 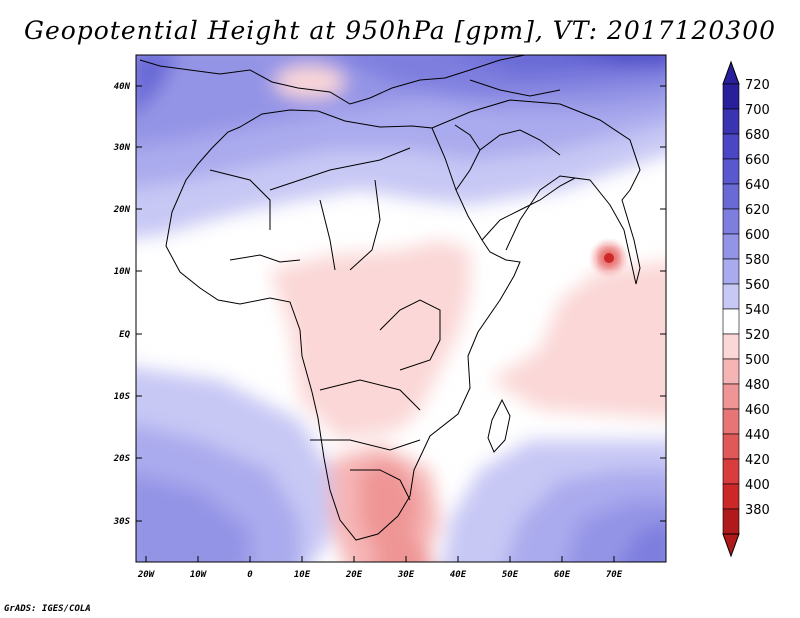 What do you see at coordinates (757, 485) in the screenshot?
I see `colorbar-label: 400` at bounding box center [757, 485].